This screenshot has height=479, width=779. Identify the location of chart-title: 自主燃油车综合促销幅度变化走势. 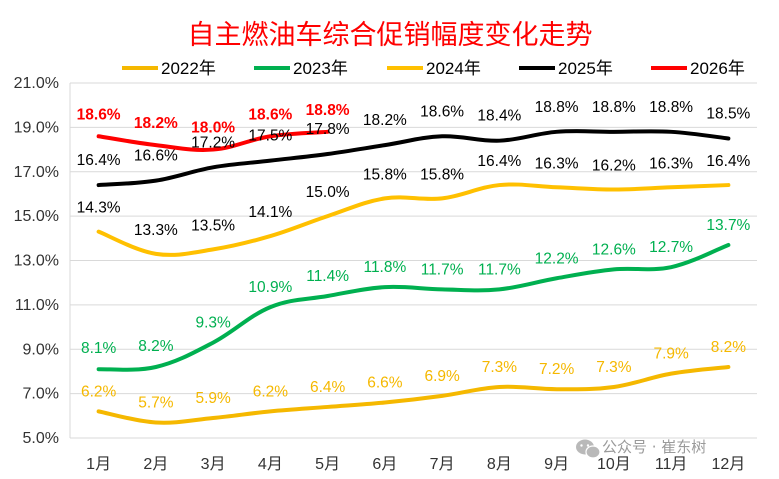
(390, 35).